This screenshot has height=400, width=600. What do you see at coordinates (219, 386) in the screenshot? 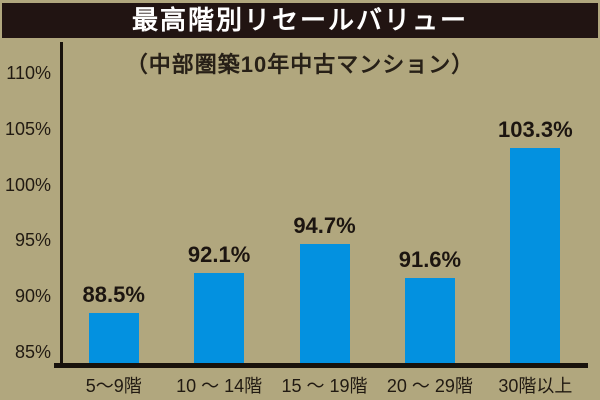
I see `x-category-label: 10 〜 14階` at bounding box center [219, 386].